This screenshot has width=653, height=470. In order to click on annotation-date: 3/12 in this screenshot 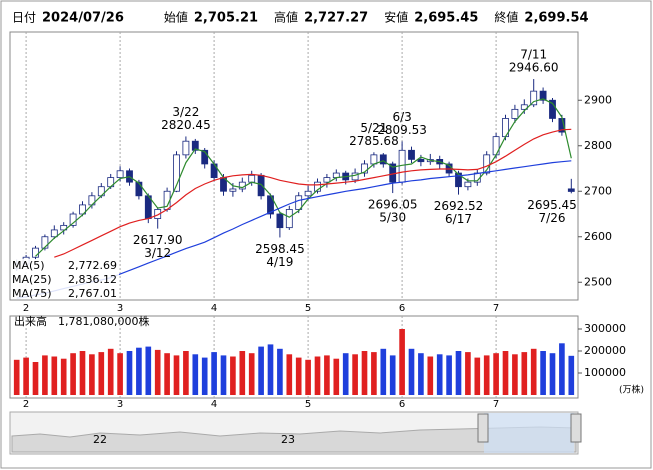, I will do `click(157, 253)`.